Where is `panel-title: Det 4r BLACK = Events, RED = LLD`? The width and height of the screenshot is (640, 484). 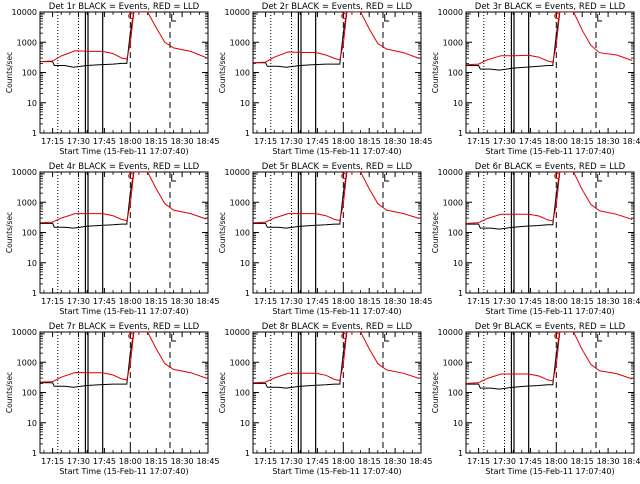 panel-title: Det 4r BLACK = Events, RED = LLD is located at coordinates (124, 167).